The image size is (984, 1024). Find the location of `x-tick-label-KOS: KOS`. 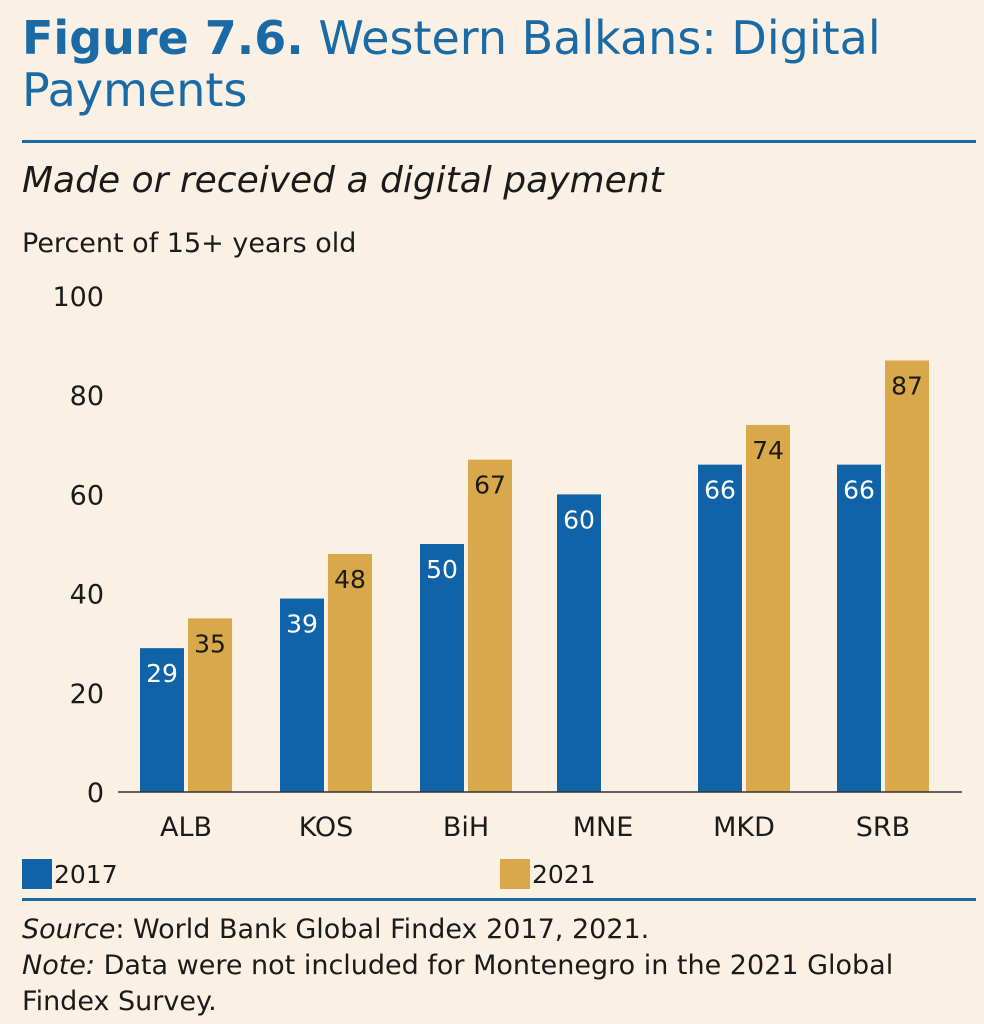

x-tick-label-KOS: KOS is located at coordinates (326, 827).